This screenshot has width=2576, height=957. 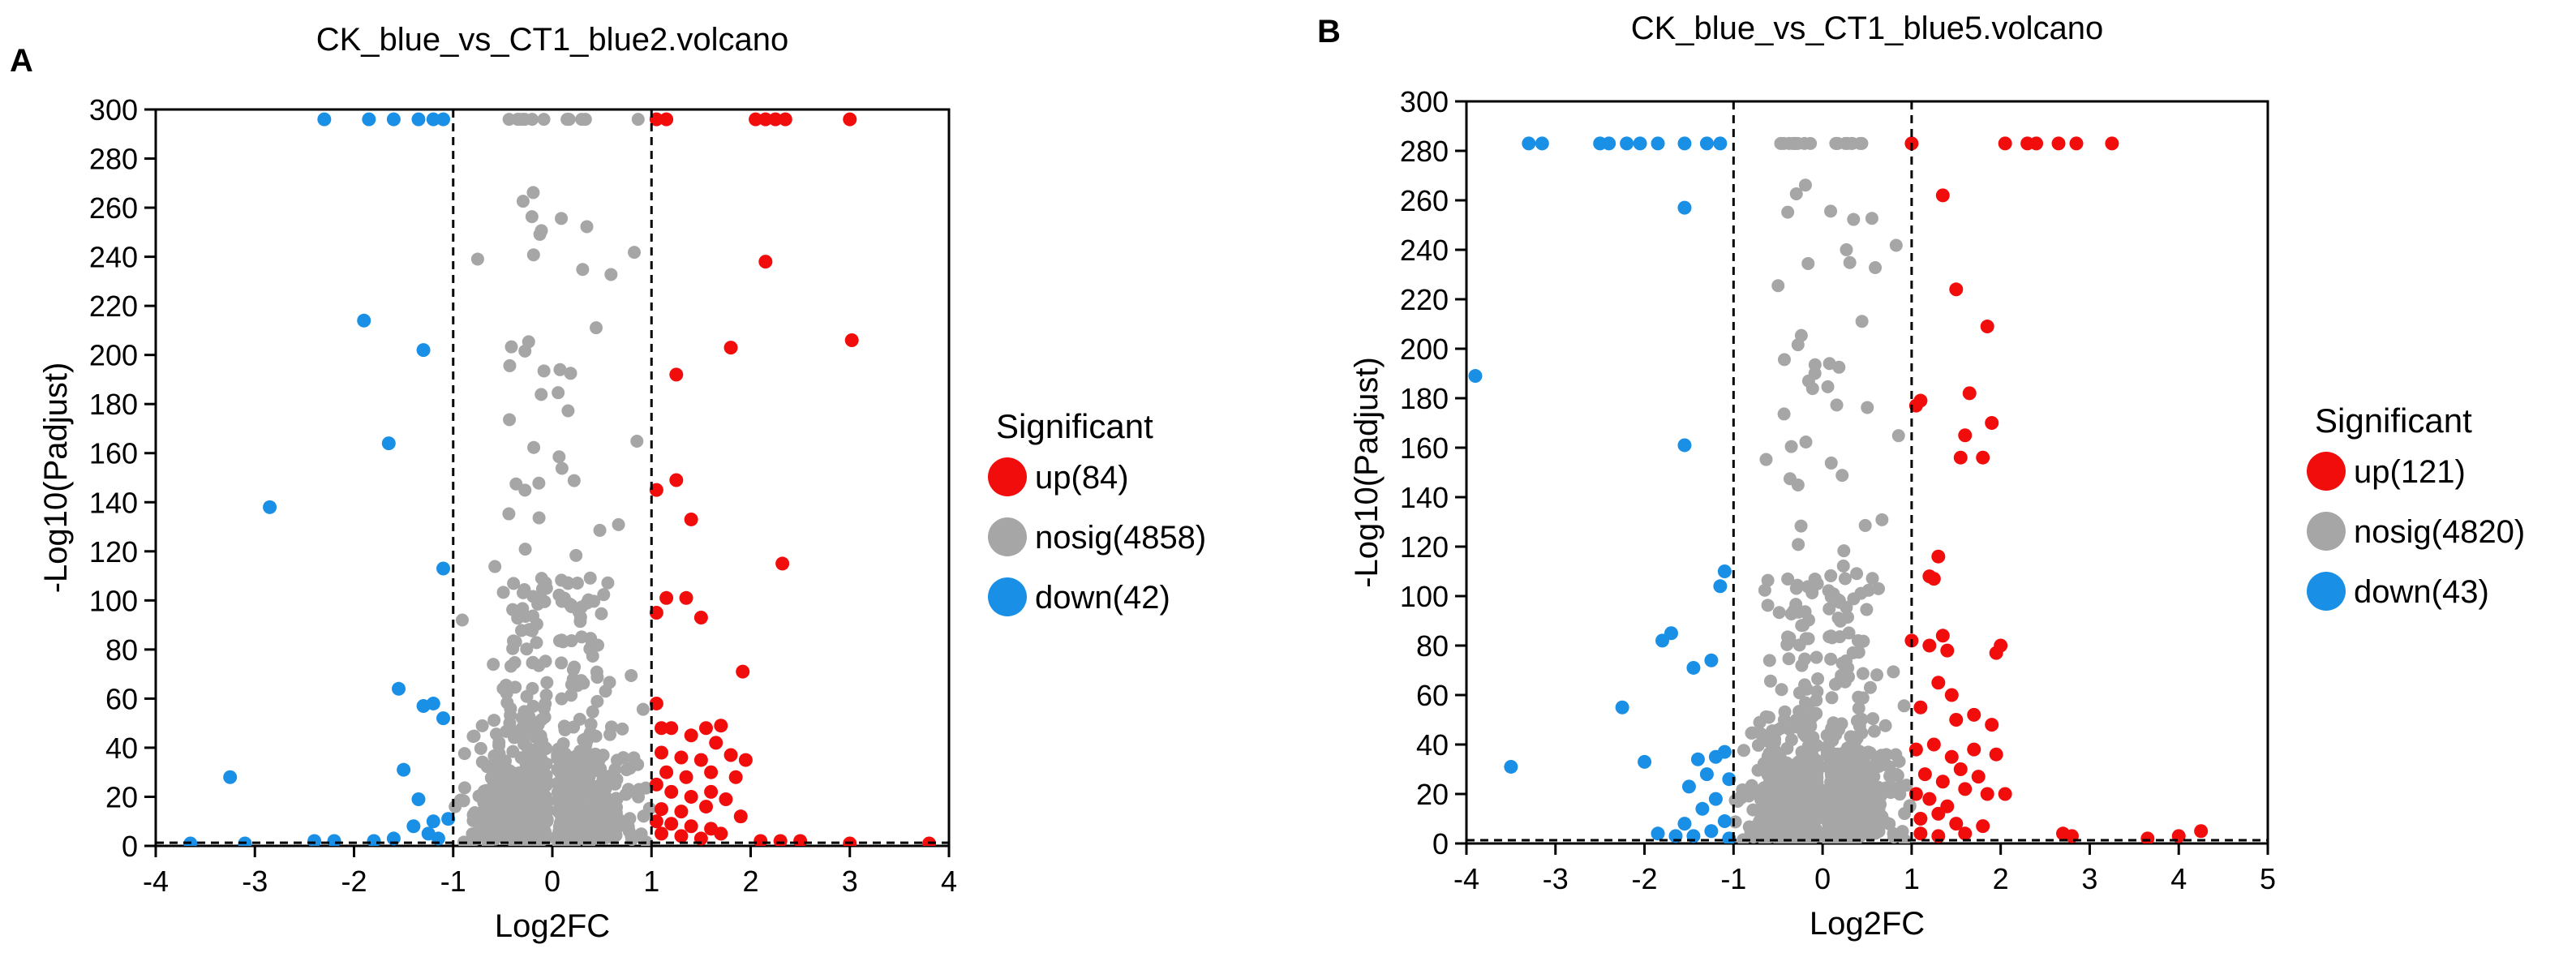 What do you see at coordinates (113, 110) in the screenshot?
I see `y-tick-label: 300` at bounding box center [113, 110].